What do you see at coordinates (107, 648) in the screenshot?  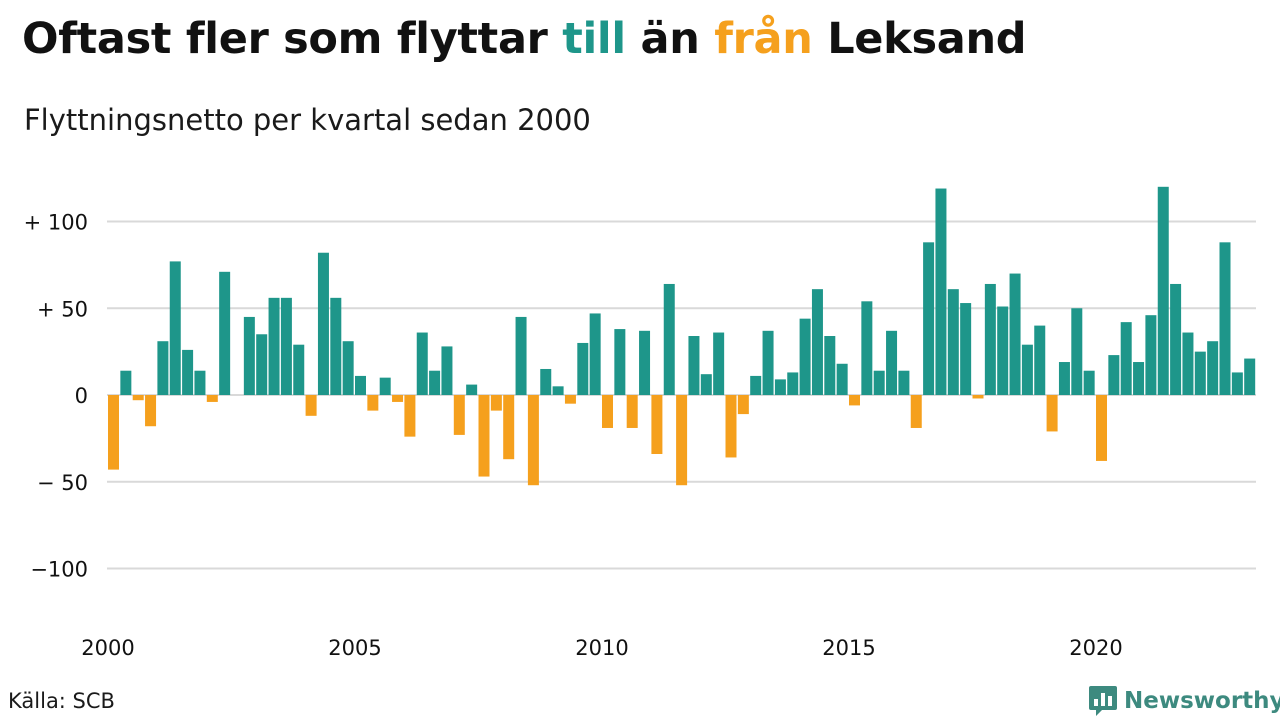 I see `x-tick-label: 2000` at bounding box center [107, 648].